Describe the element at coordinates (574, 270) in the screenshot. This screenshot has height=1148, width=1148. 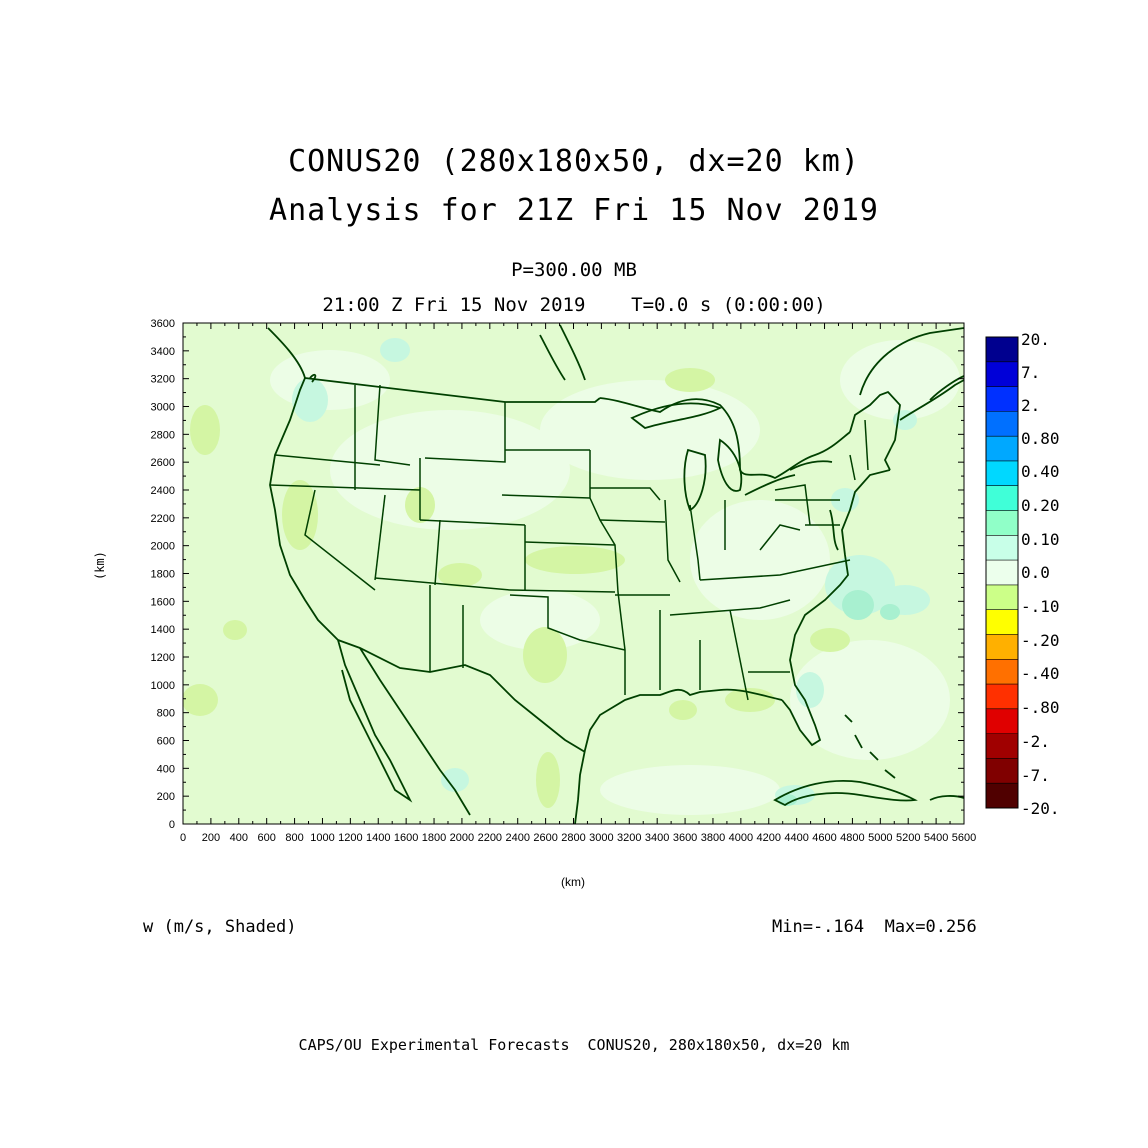
I see `level-label: P=300.00 MB` at that location.